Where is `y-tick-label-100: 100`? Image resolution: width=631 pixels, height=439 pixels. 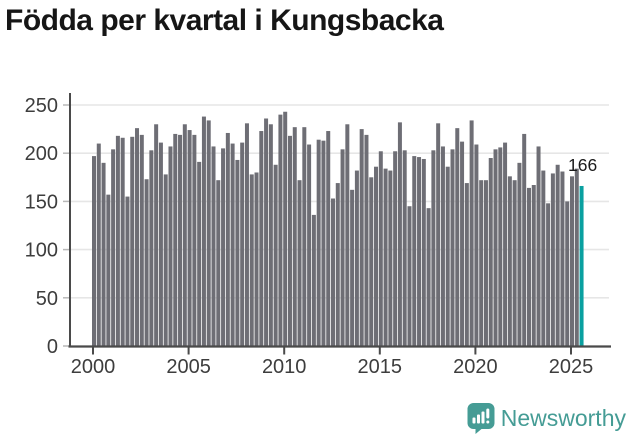
y-tick-label-100: 100 is located at coordinates (41, 251).